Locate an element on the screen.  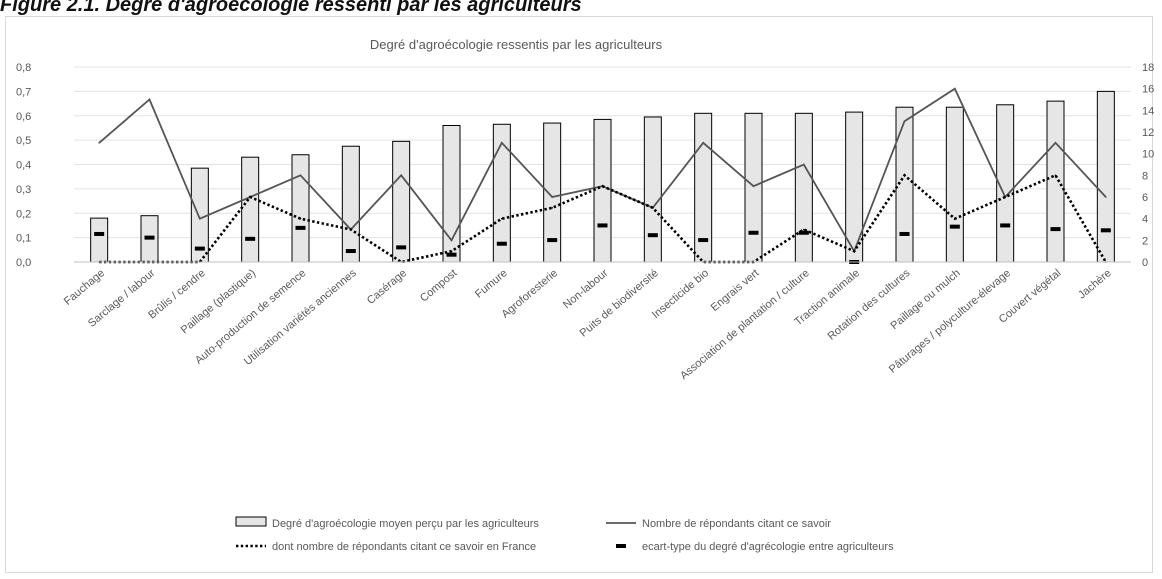
x-tick-label: Casérage is located at coordinates (387, 287).